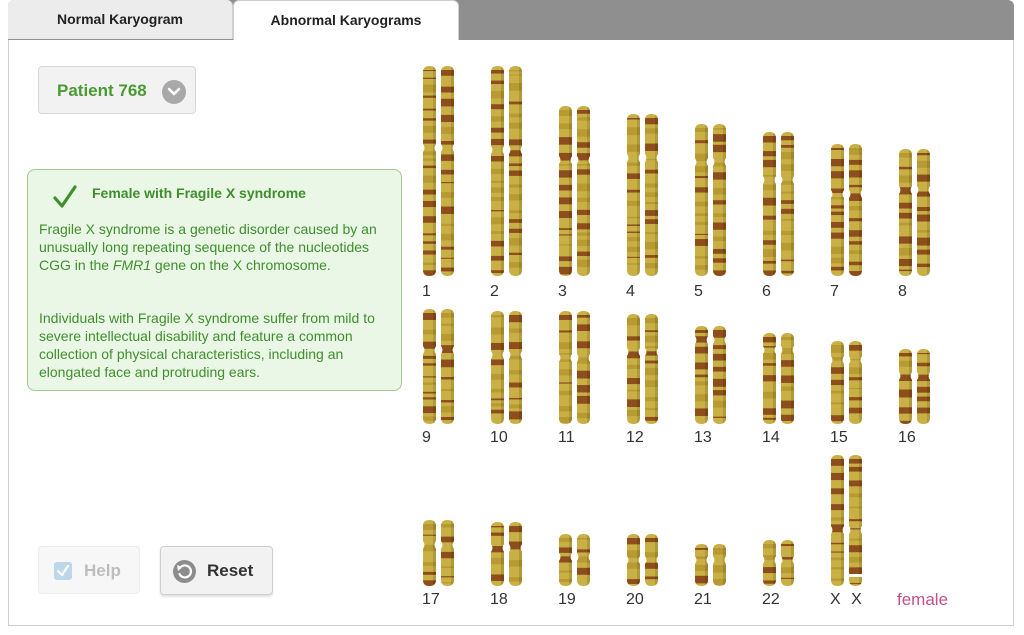 The width and height of the screenshot is (1024, 635). I want to click on chromosome-2-b, so click(515, 171).